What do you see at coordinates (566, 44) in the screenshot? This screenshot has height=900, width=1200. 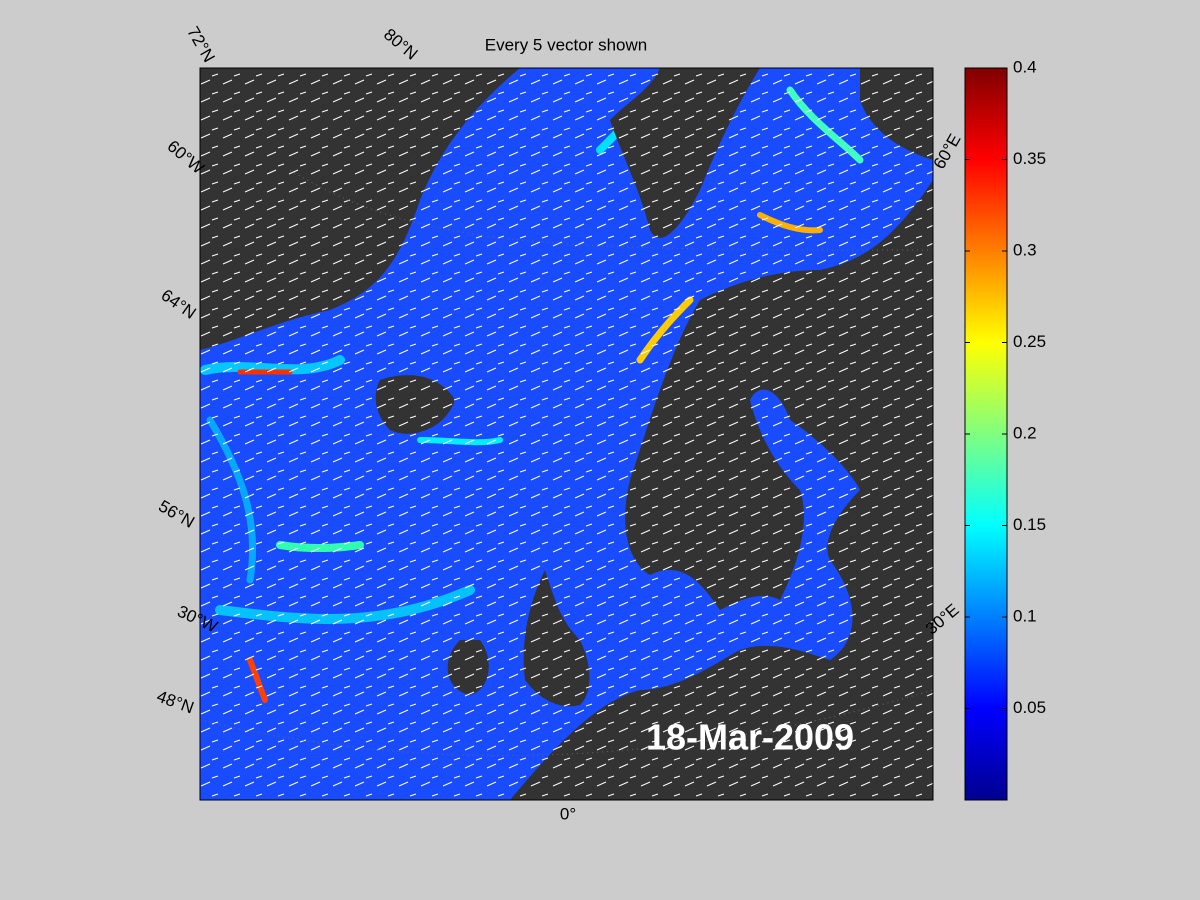 I see `map-title: Every 5 vector shown` at bounding box center [566, 44].